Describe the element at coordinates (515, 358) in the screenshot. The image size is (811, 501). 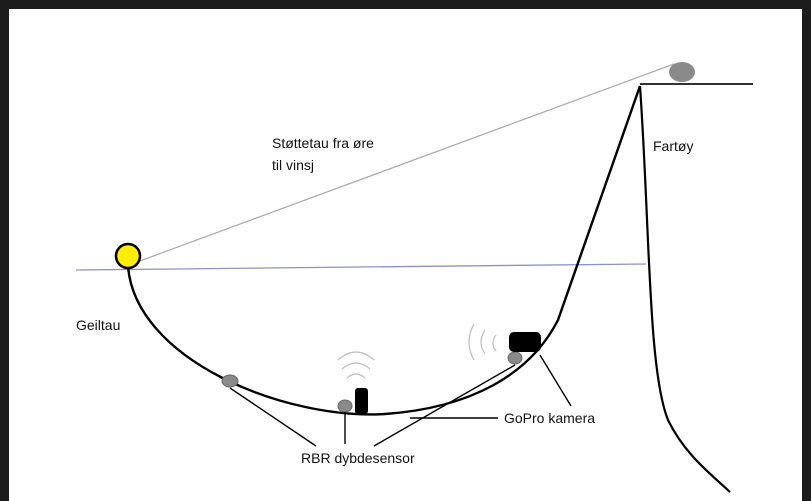
I see `rbr-sensor-icon-right` at that location.